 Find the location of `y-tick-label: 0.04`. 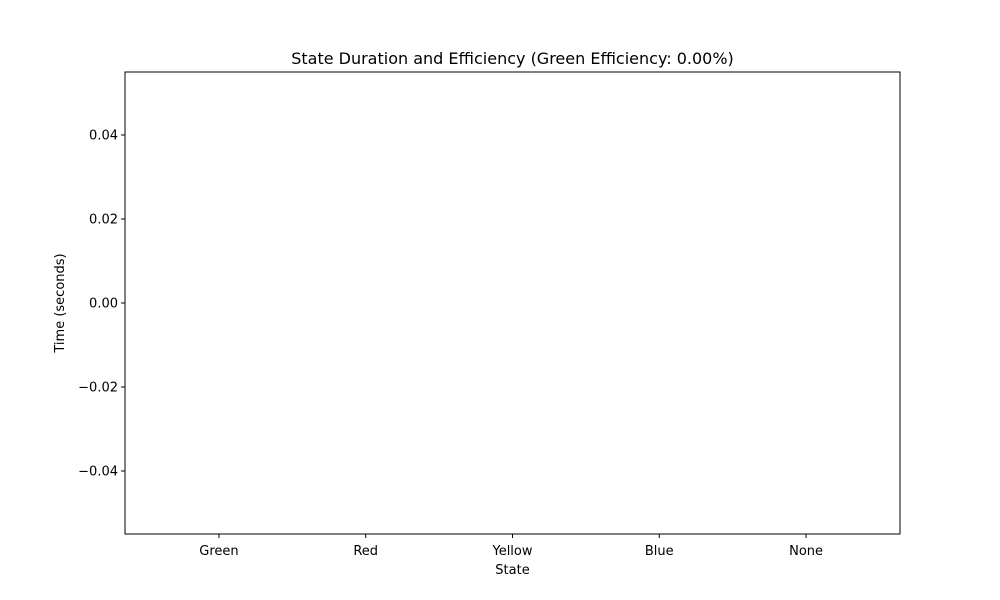

y-tick-label: 0.04 is located at coordinates (103, 136).